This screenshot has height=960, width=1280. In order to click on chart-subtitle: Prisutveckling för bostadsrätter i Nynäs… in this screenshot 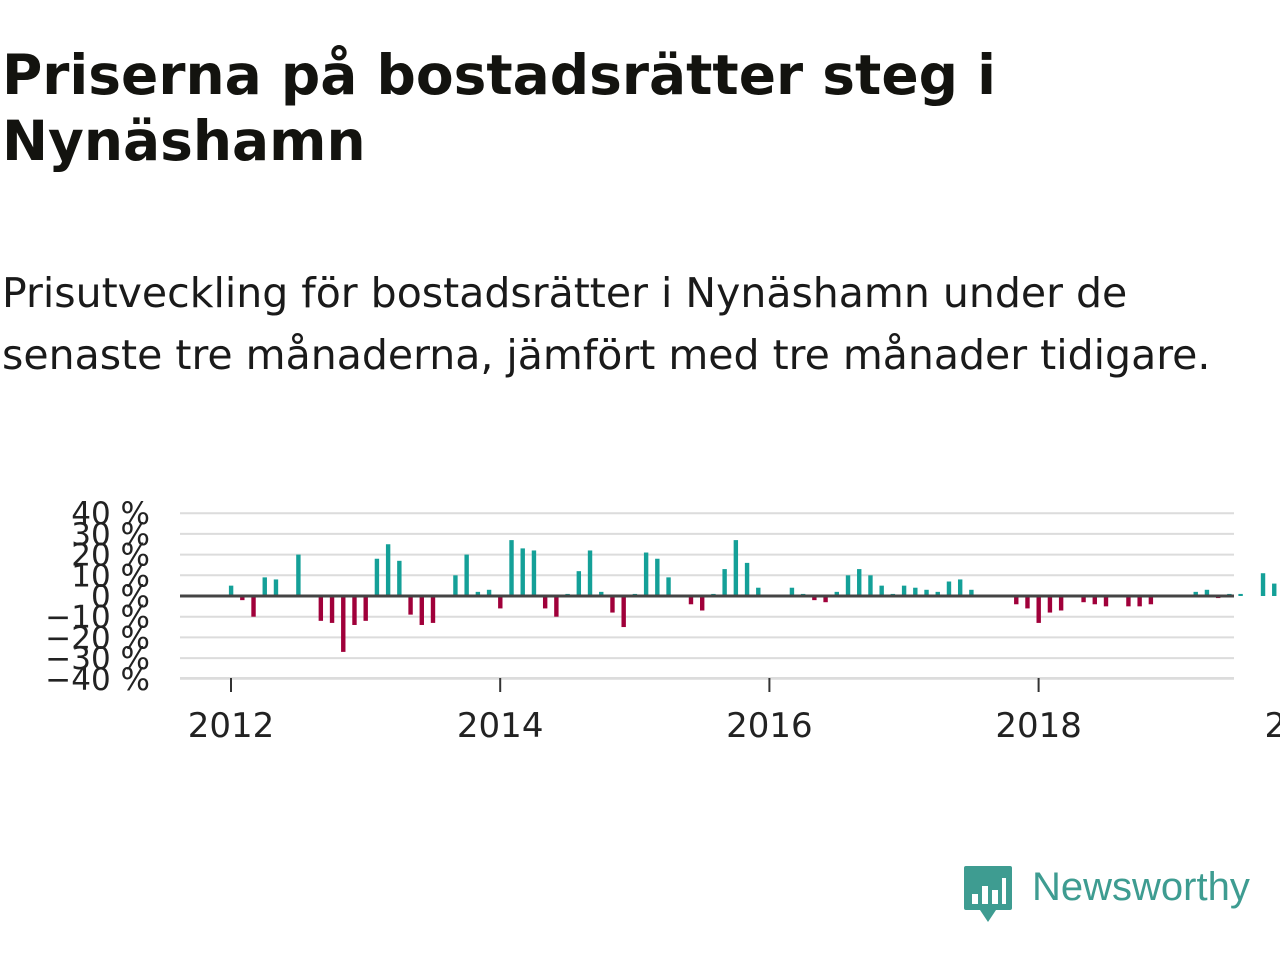, I will do `click(606, 324)`.